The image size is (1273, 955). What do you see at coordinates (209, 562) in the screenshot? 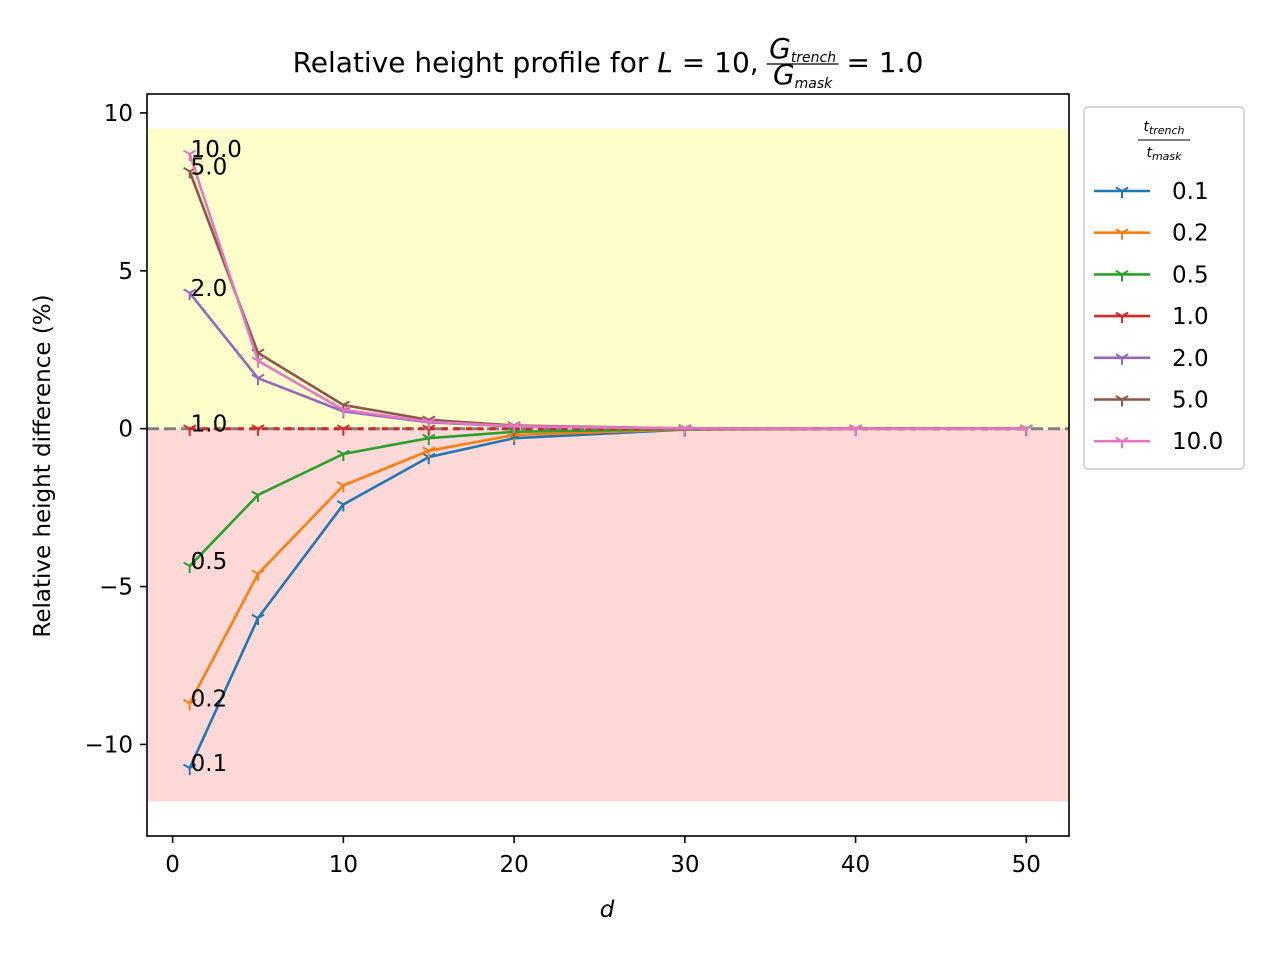
I see `series-annotation: 0.5` at bounding box center [209, 562].